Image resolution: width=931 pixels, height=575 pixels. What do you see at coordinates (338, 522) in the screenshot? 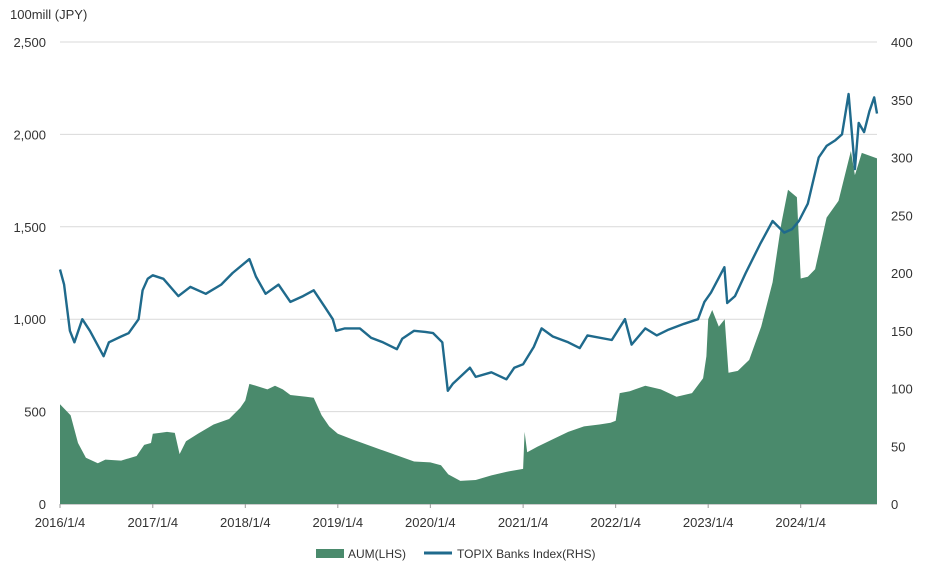
I see `x-axis-tick-label: 2019/1/4` at bounding box center [338, 522].